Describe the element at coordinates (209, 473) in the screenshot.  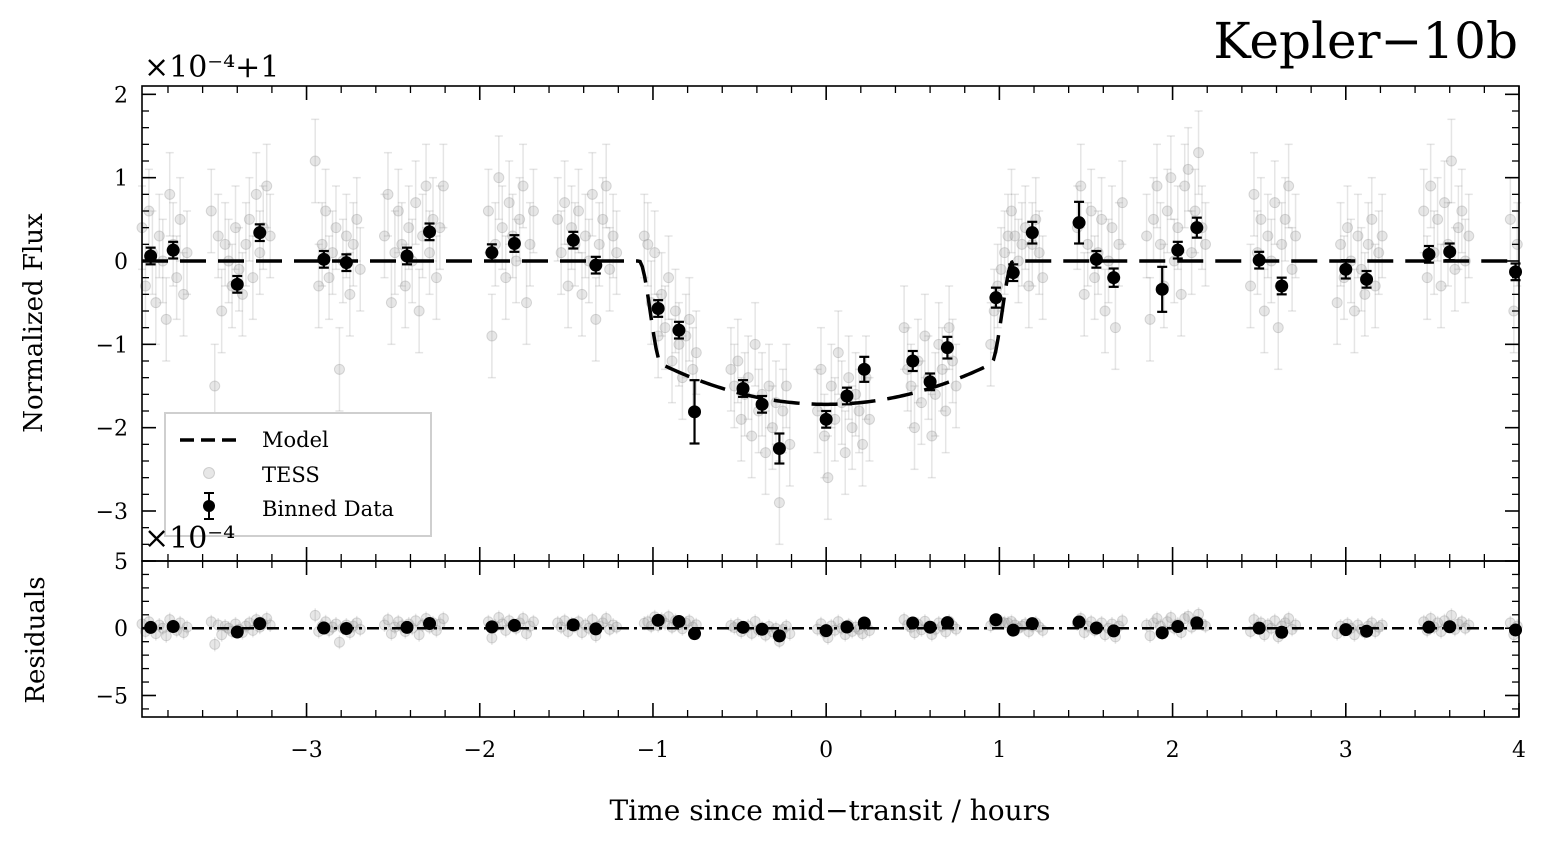
I see `legend-tess-swatch` at that location.